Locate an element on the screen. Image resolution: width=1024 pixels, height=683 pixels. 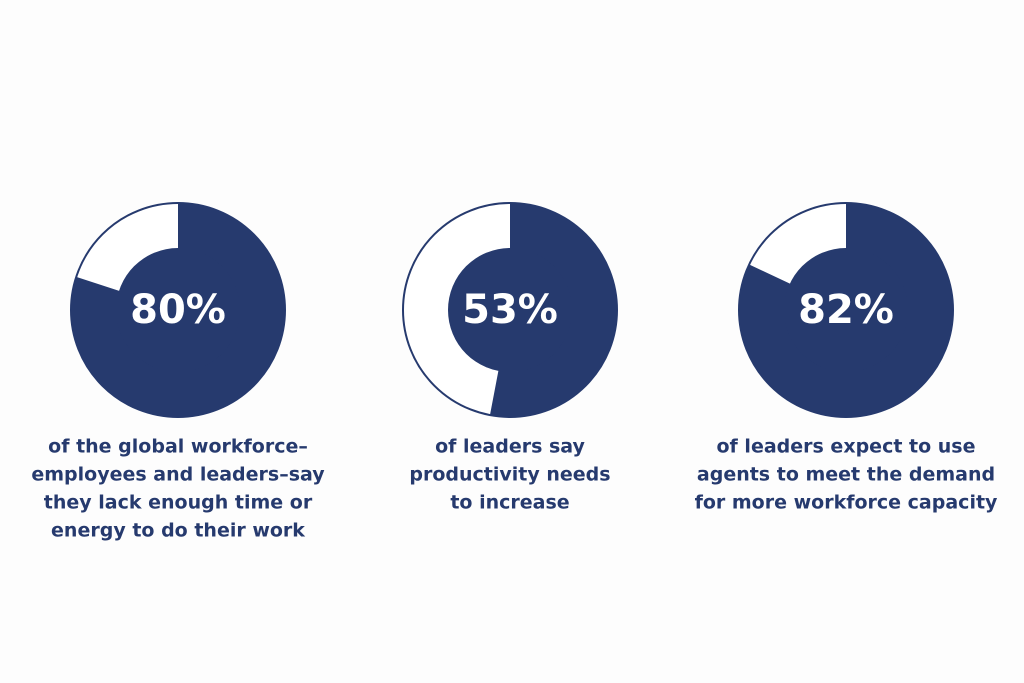
caption-line: to increase is located at coordinates (509, 503).